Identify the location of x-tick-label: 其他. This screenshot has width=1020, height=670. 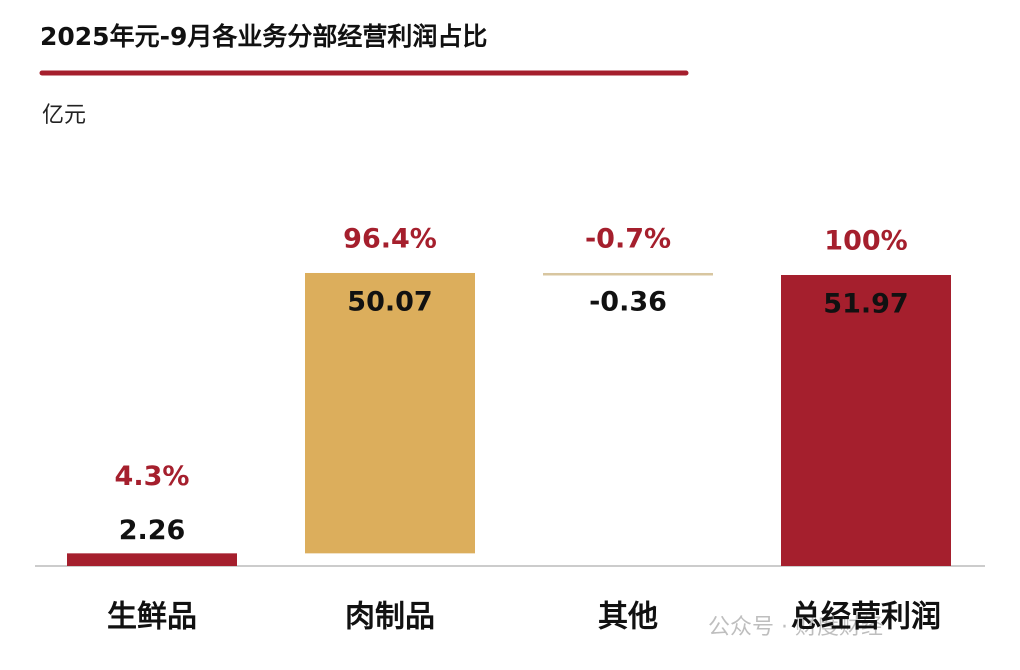
(628, 617).